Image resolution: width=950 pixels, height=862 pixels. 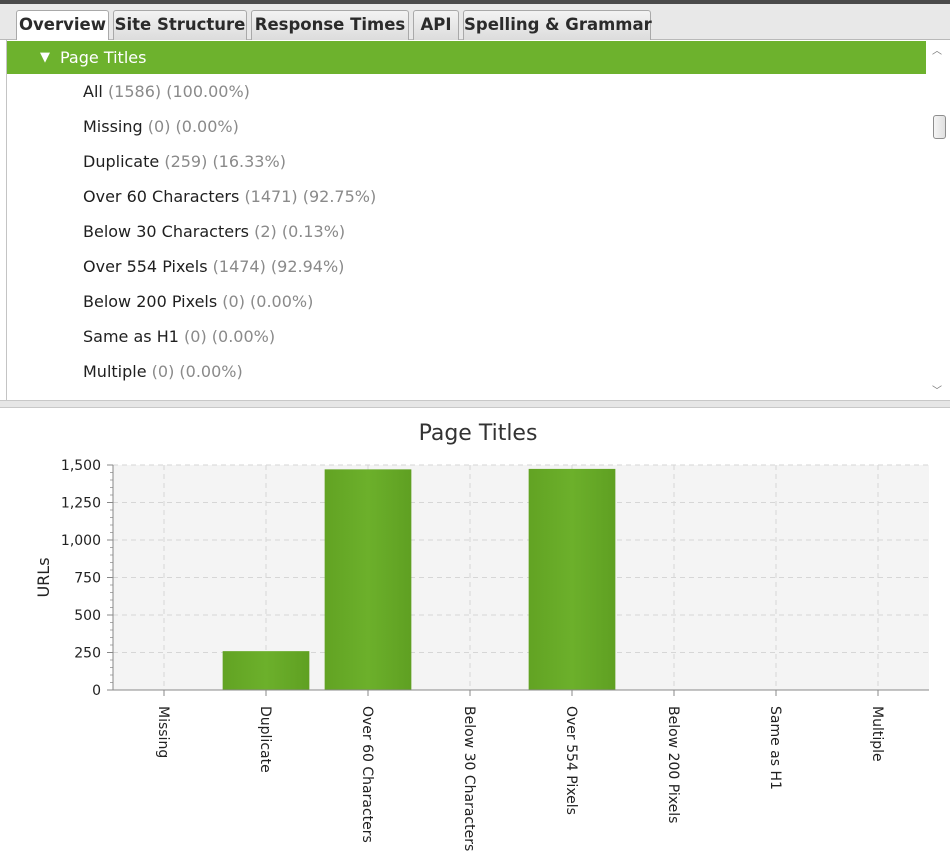 I want to click on tree-item-over-554-pixels: Over 554 Pixels (1474) (92.94%), so click(x=213, y=267).